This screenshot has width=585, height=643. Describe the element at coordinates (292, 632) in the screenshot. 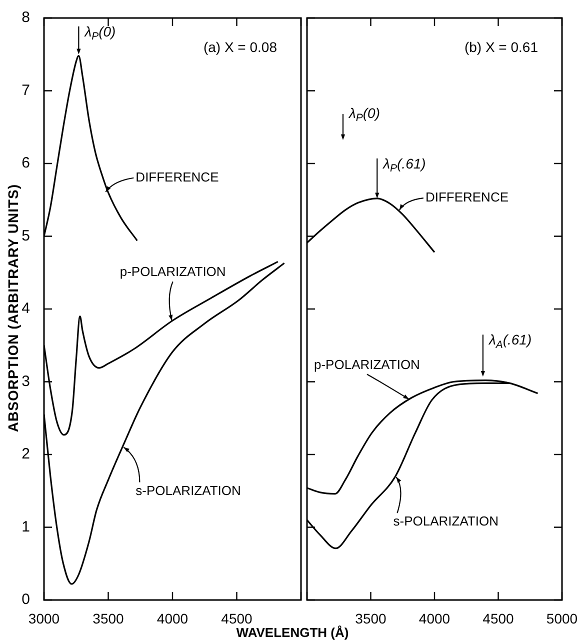

I see `x-axis-title: WAVELENGTH (Å)` at that location.